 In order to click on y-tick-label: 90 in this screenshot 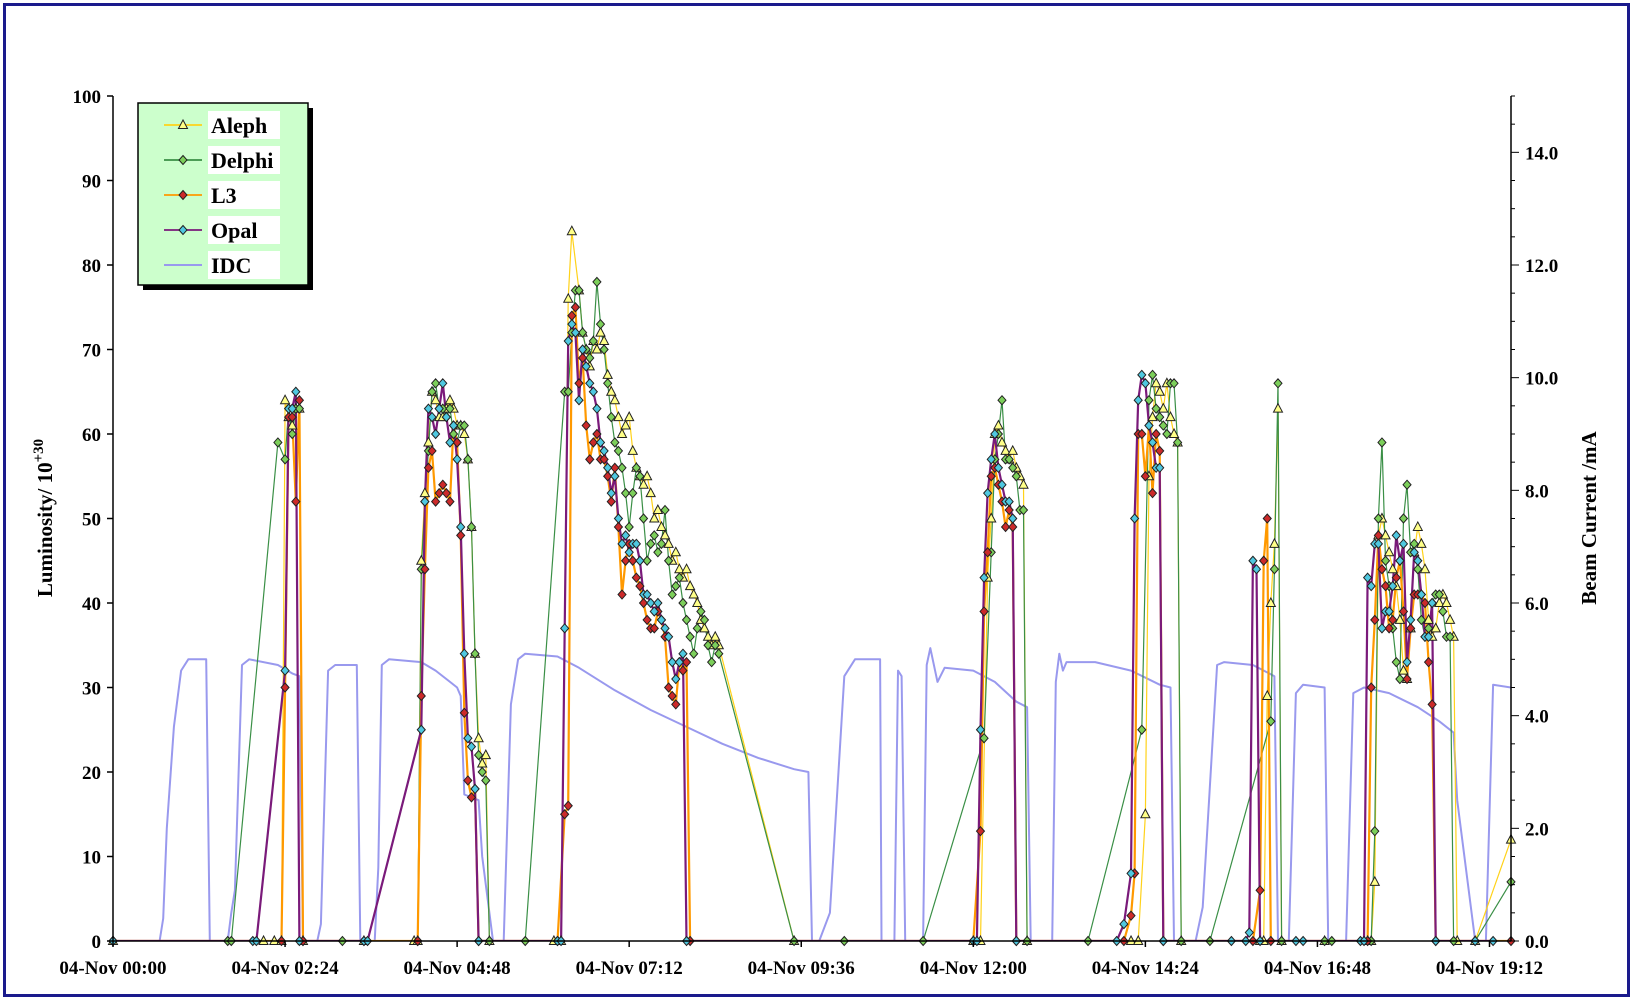, I will do `click(91, 182)`.